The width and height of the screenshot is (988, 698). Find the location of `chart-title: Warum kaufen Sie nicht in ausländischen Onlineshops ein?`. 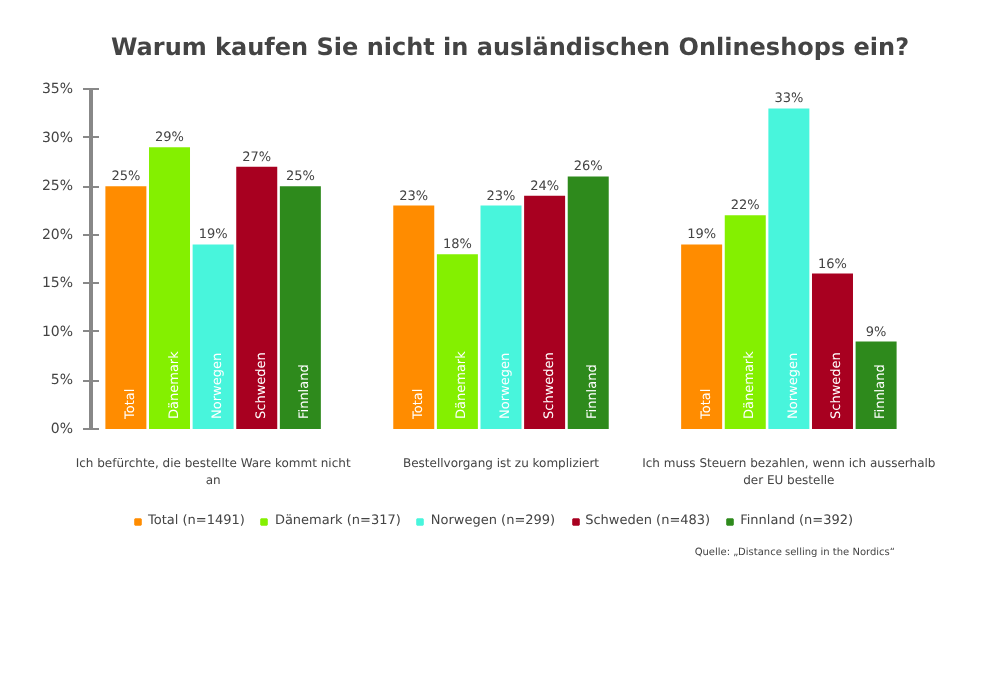

chart-title: Warum kaufen Sie nicht in ausländischen Onlineshops ein? is located at coordinates (510, 47).